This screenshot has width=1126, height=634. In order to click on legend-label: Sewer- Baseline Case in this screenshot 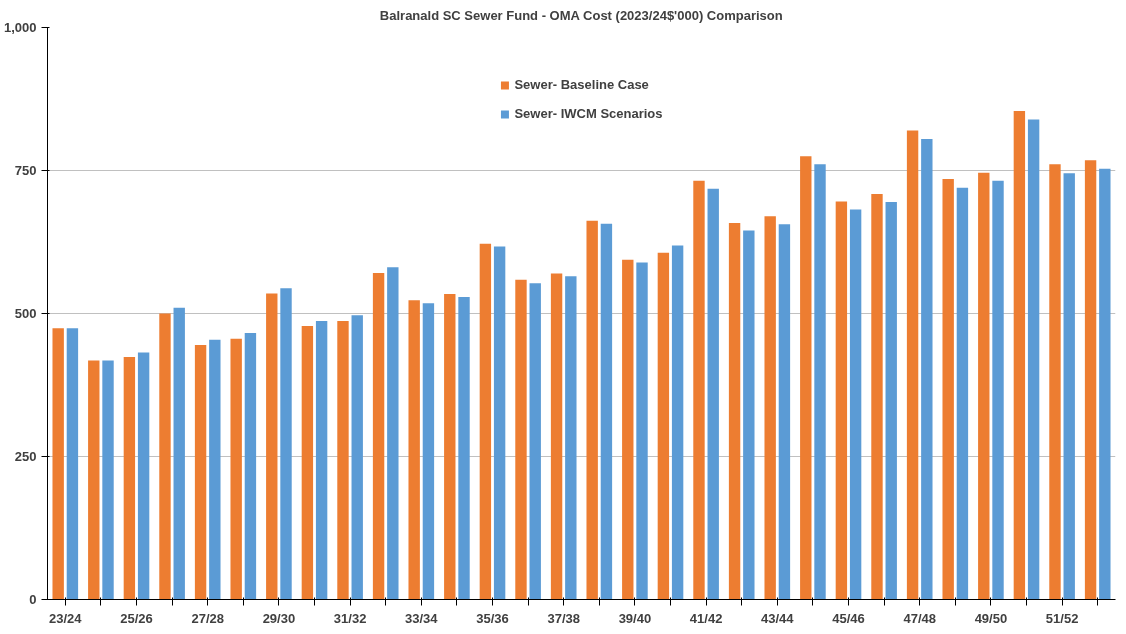, I will do `click(581, 84)`.